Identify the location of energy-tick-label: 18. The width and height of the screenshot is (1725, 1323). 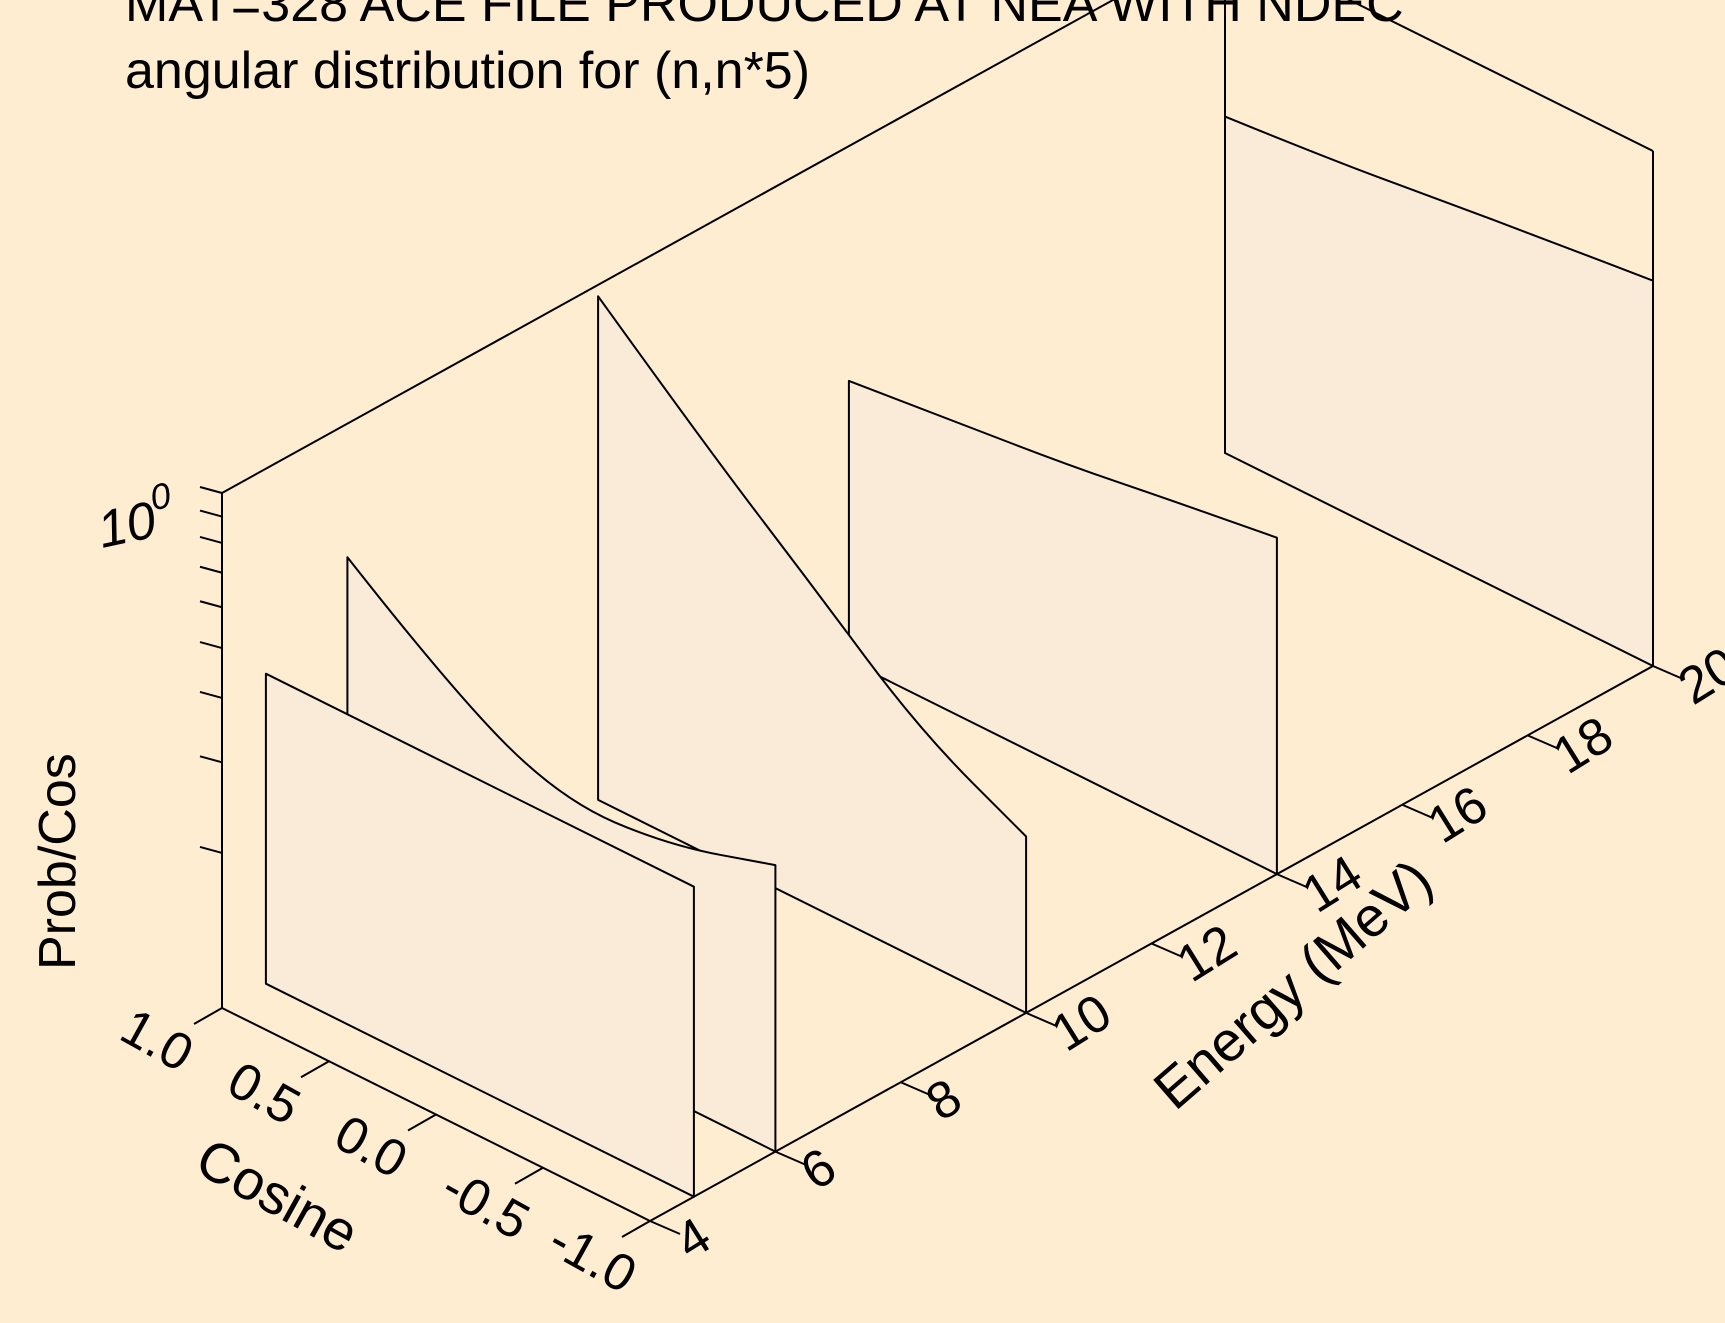
(1583, 746).